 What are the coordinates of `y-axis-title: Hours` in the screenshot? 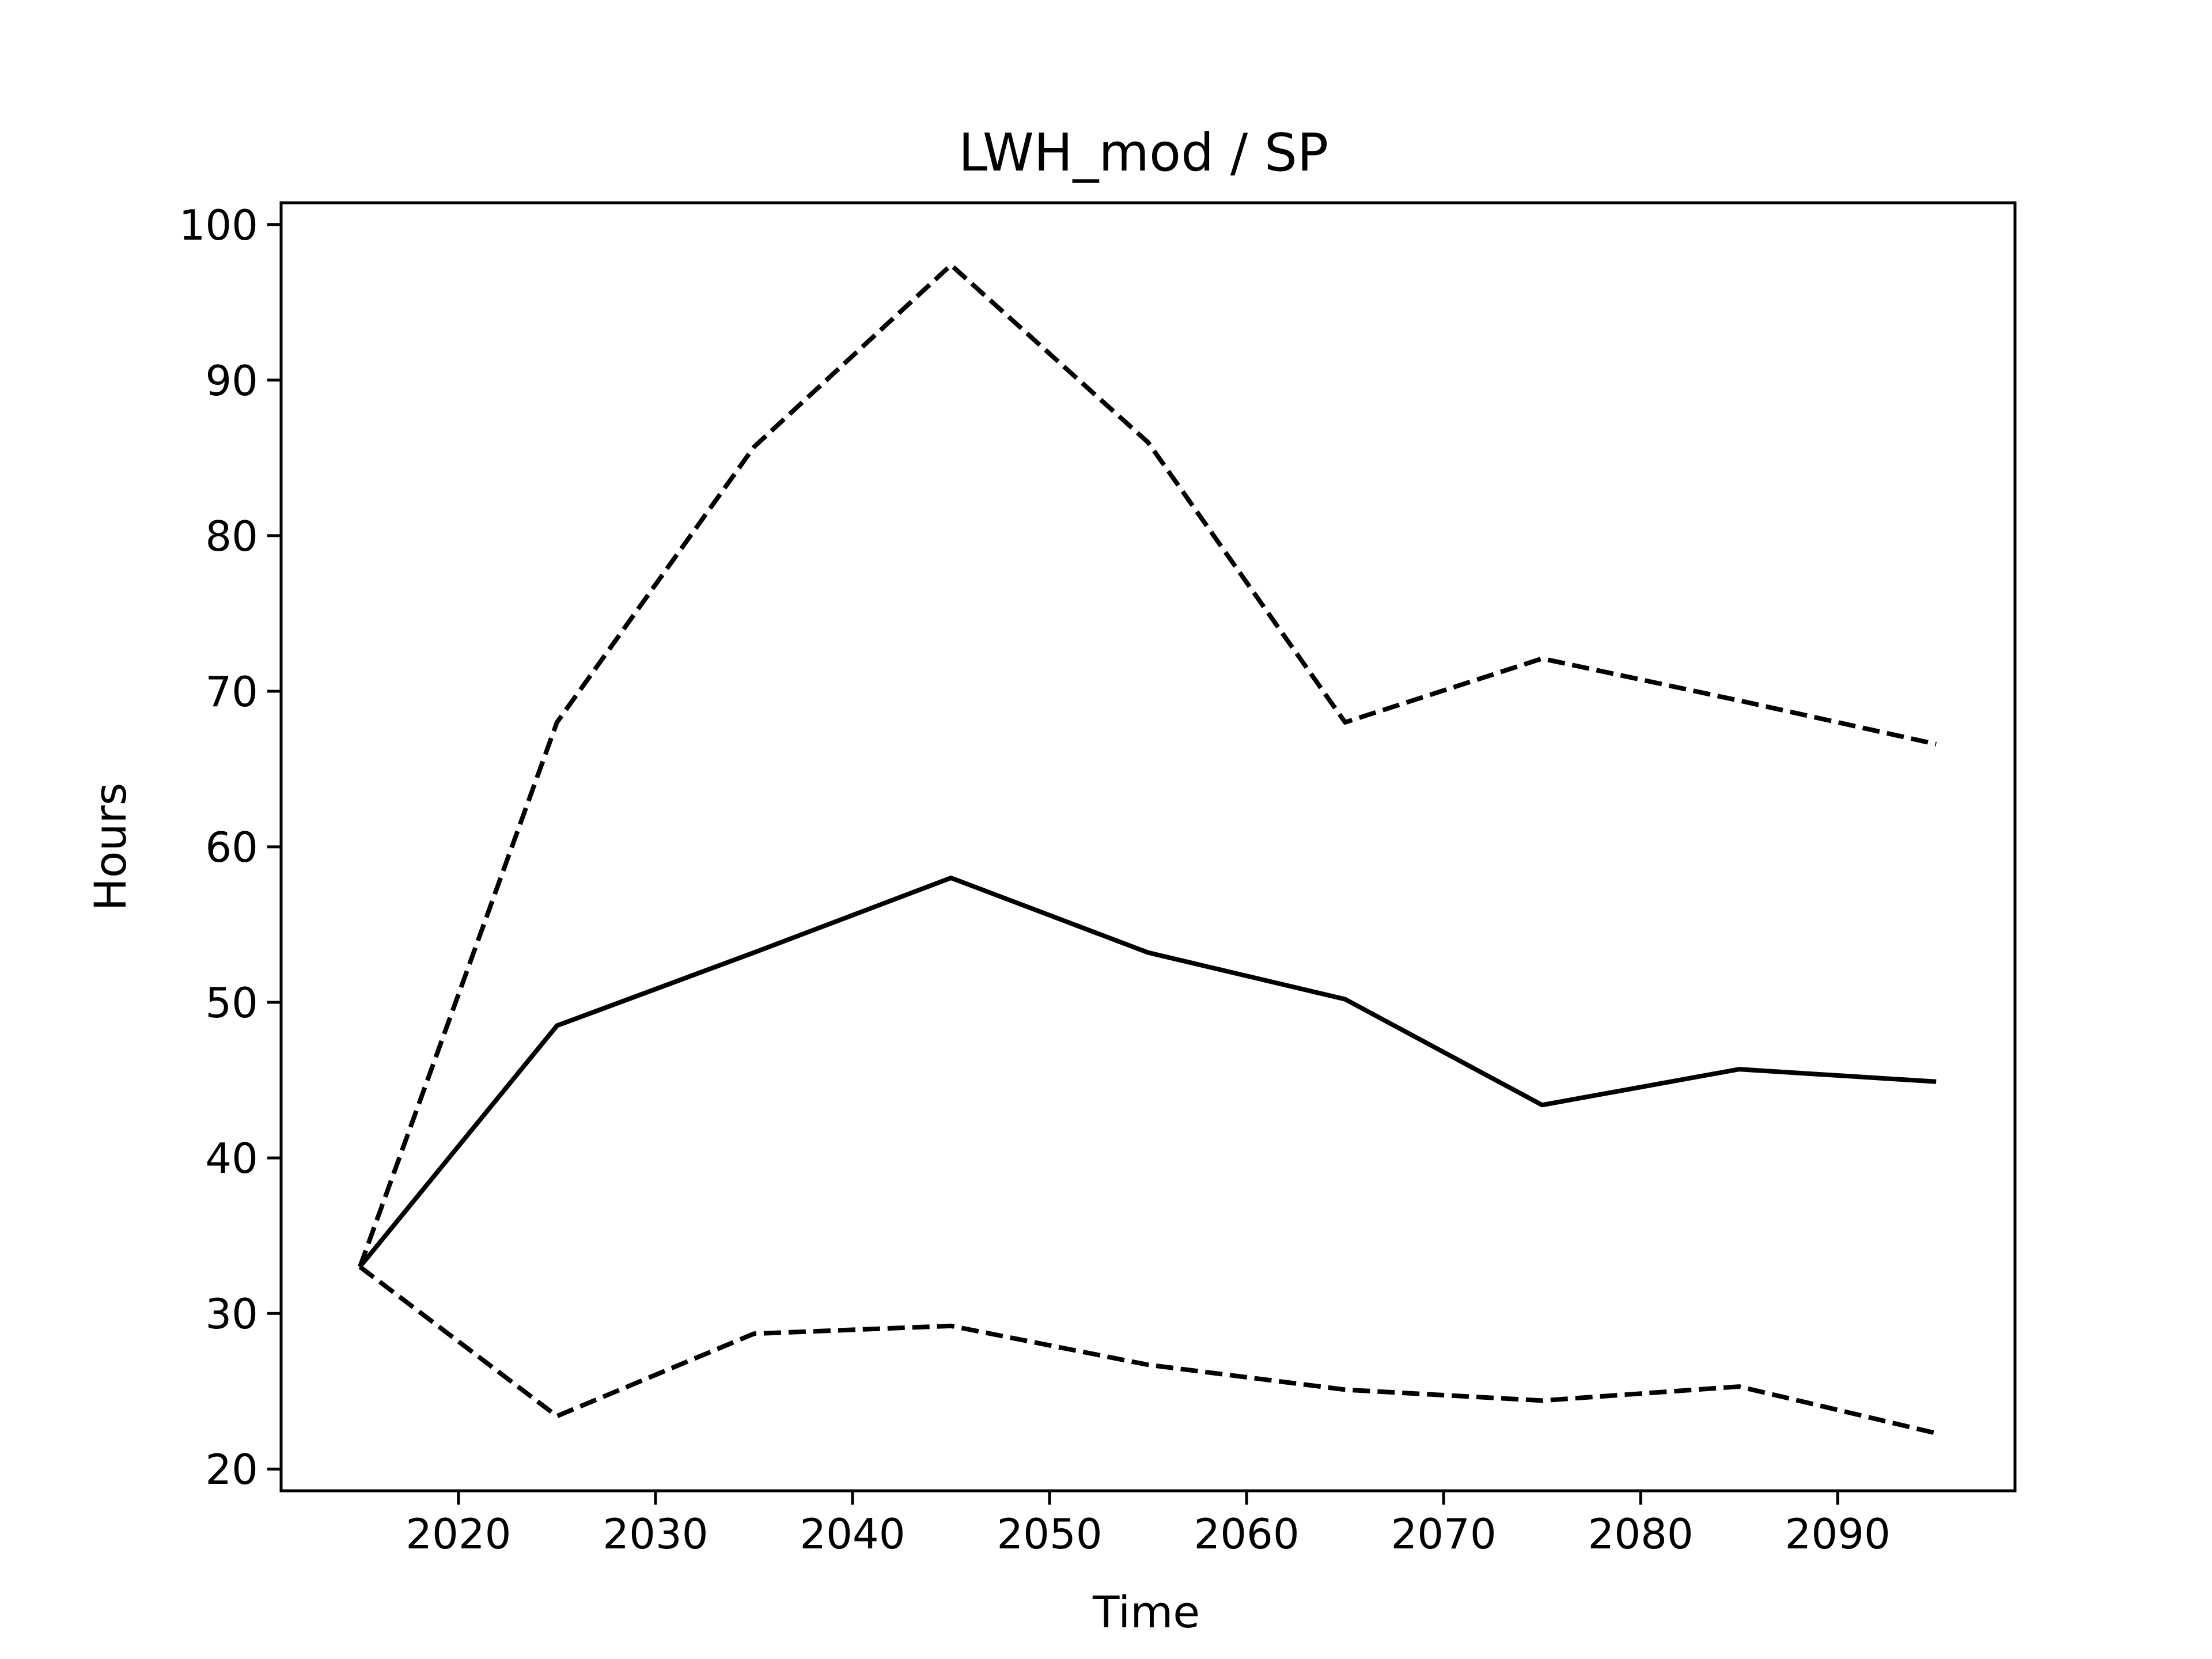 It's located at (110, 847).